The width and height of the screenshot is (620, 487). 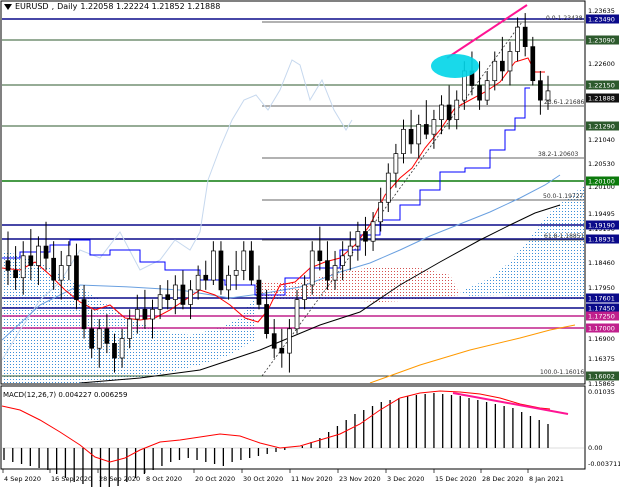 What do you see at coordinates (128, 316) in the screenshot?
I see `ichimoku-cloud-bull` at bounding box center [128, 316].